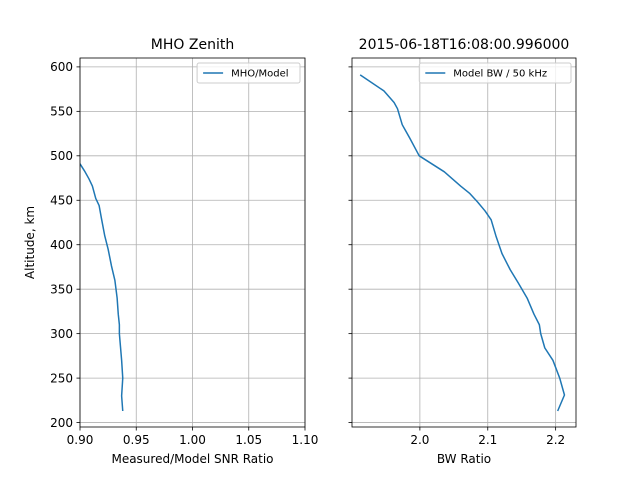 Image resolution: width=640 pixels, height=480 pixels. I want to click on left-x-tick-label: 0.95, so click(136, 440).